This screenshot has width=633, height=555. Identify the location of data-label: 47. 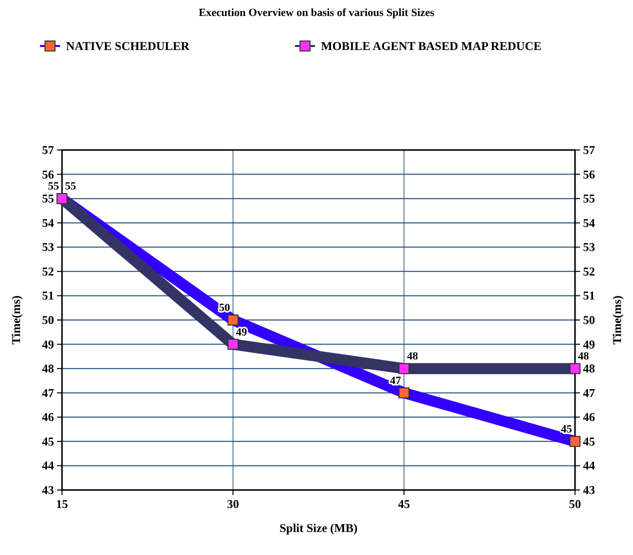
(396, 380).